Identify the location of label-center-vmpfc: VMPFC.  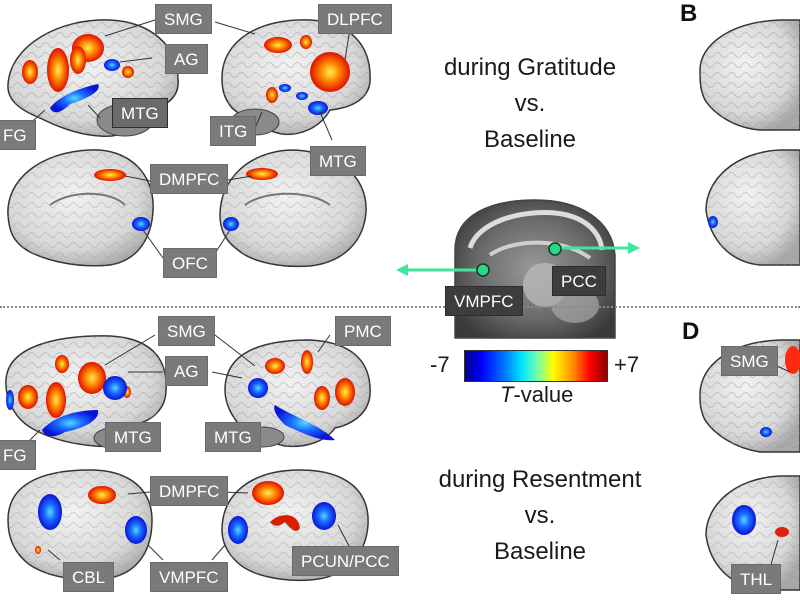
(484, 301).